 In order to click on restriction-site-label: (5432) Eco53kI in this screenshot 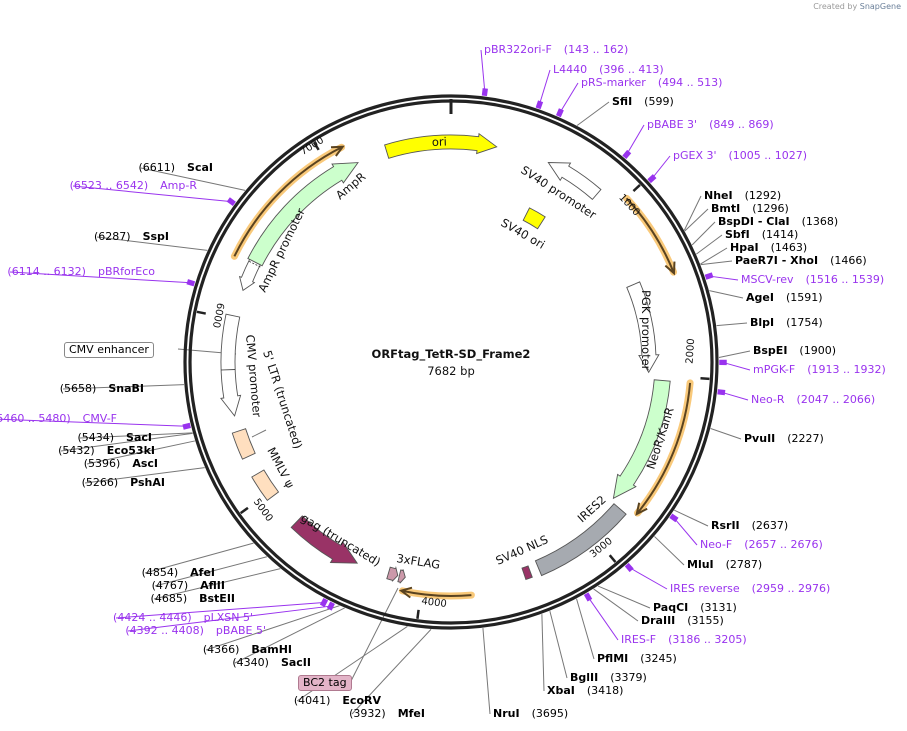, I will do `click(106, 451)`.